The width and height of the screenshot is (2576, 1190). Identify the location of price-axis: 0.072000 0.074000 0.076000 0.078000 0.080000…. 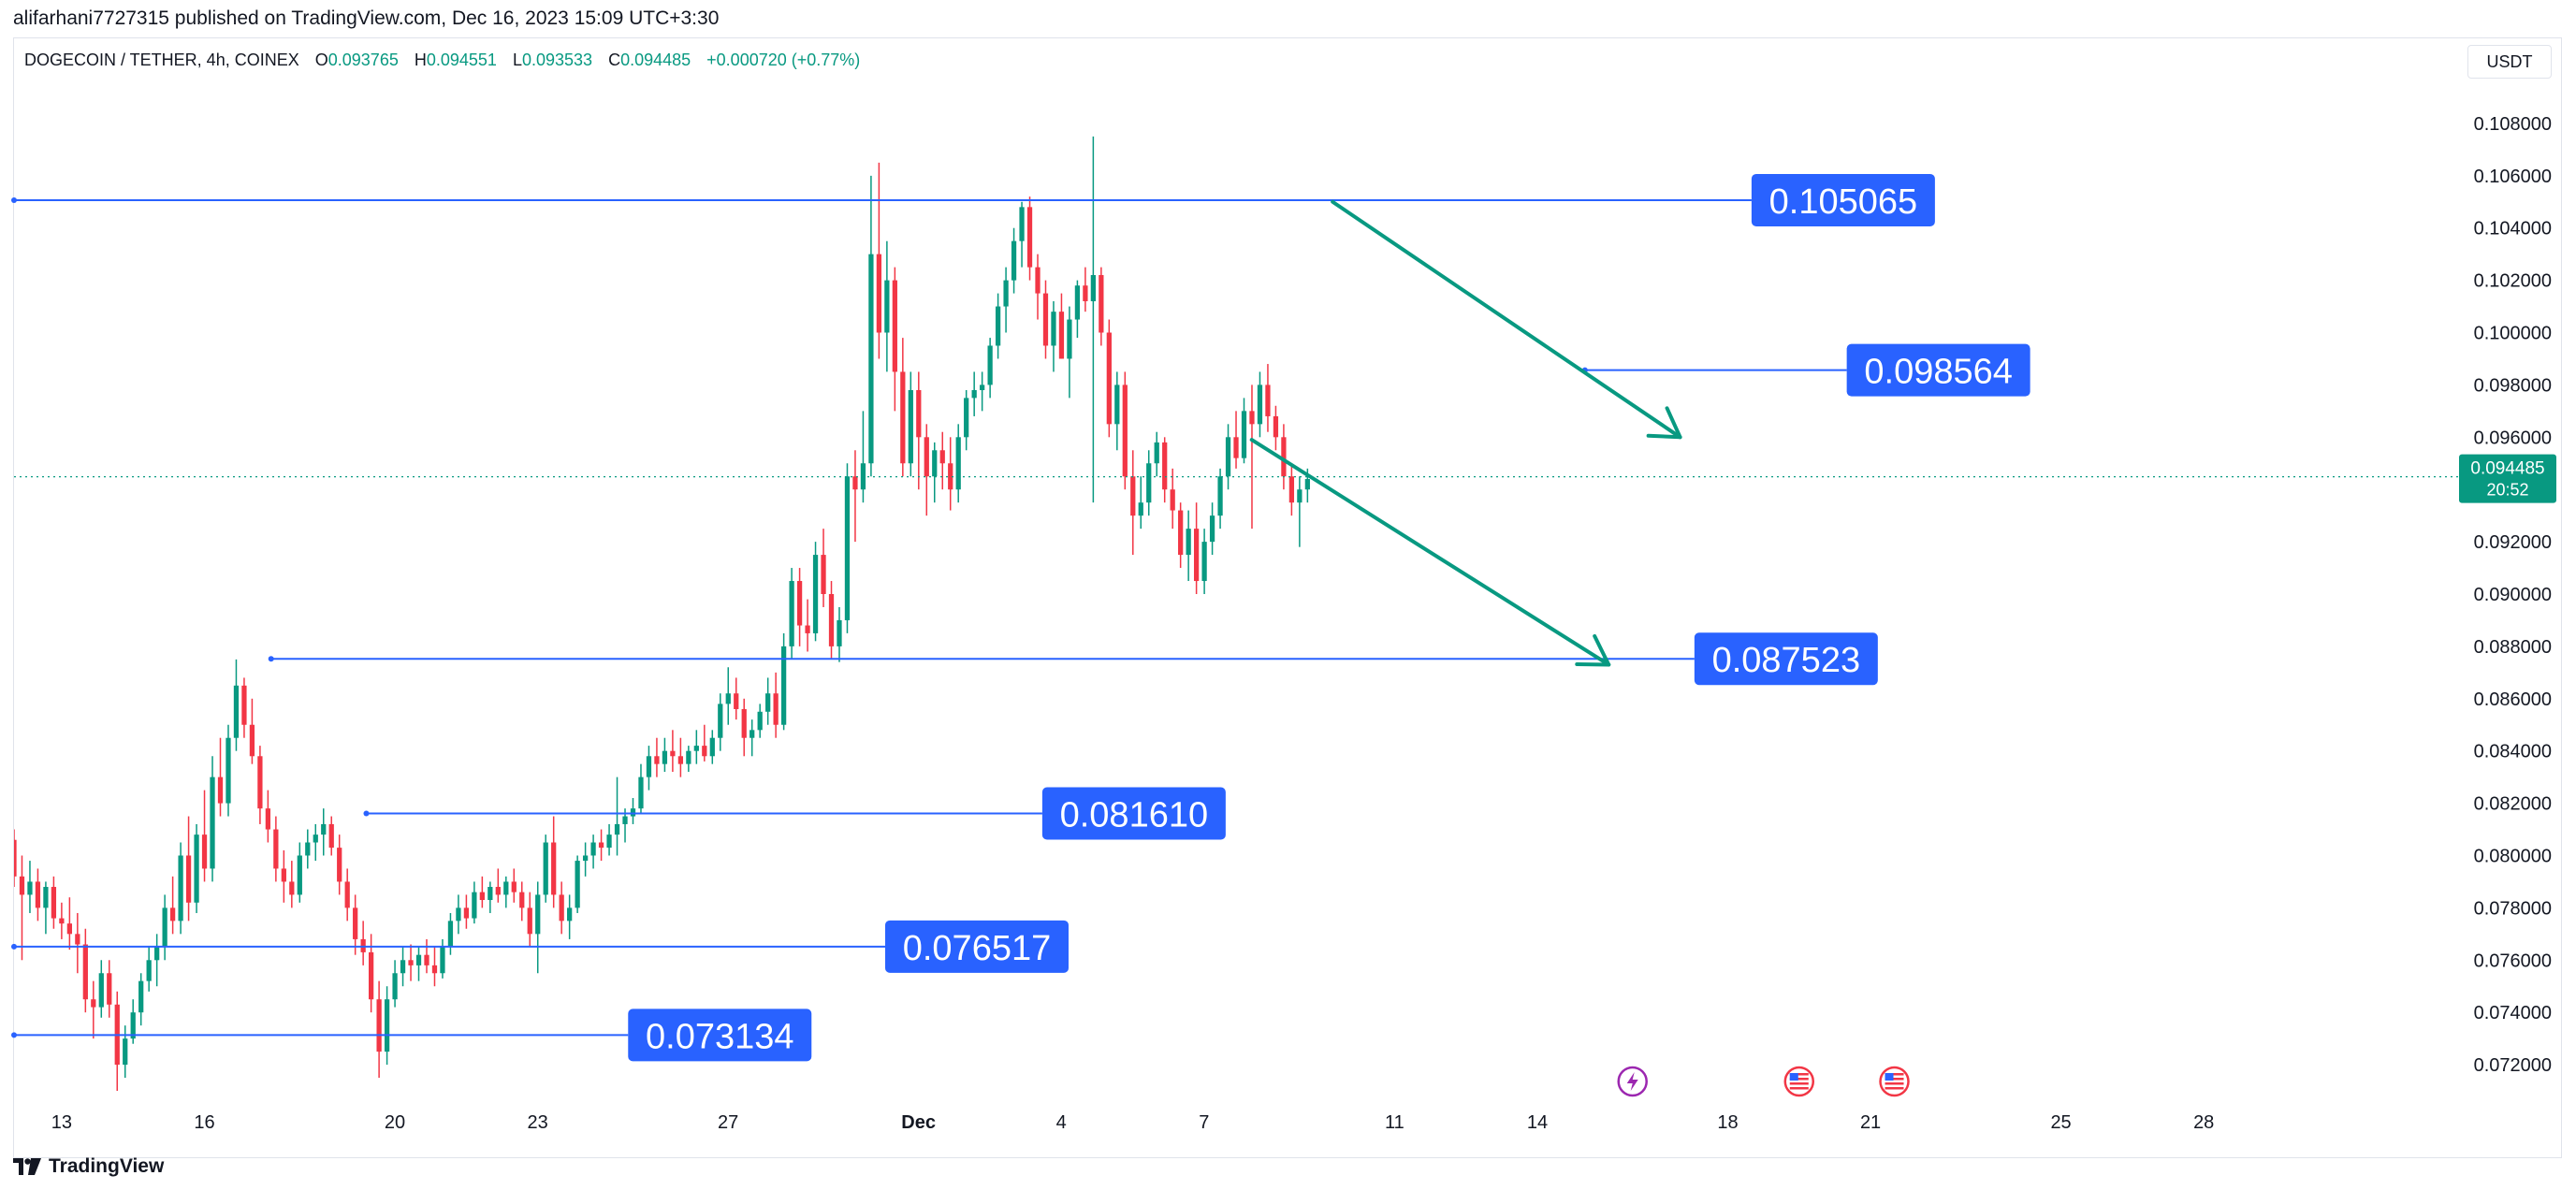
(2513, 595).